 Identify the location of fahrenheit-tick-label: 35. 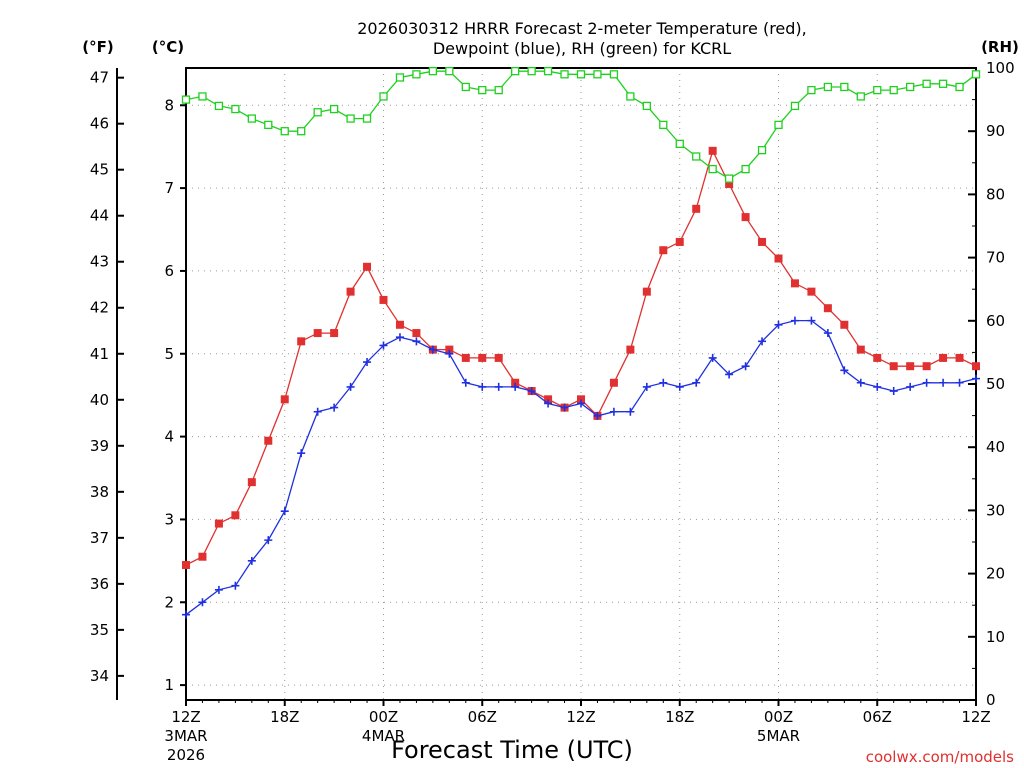
(99, 630).